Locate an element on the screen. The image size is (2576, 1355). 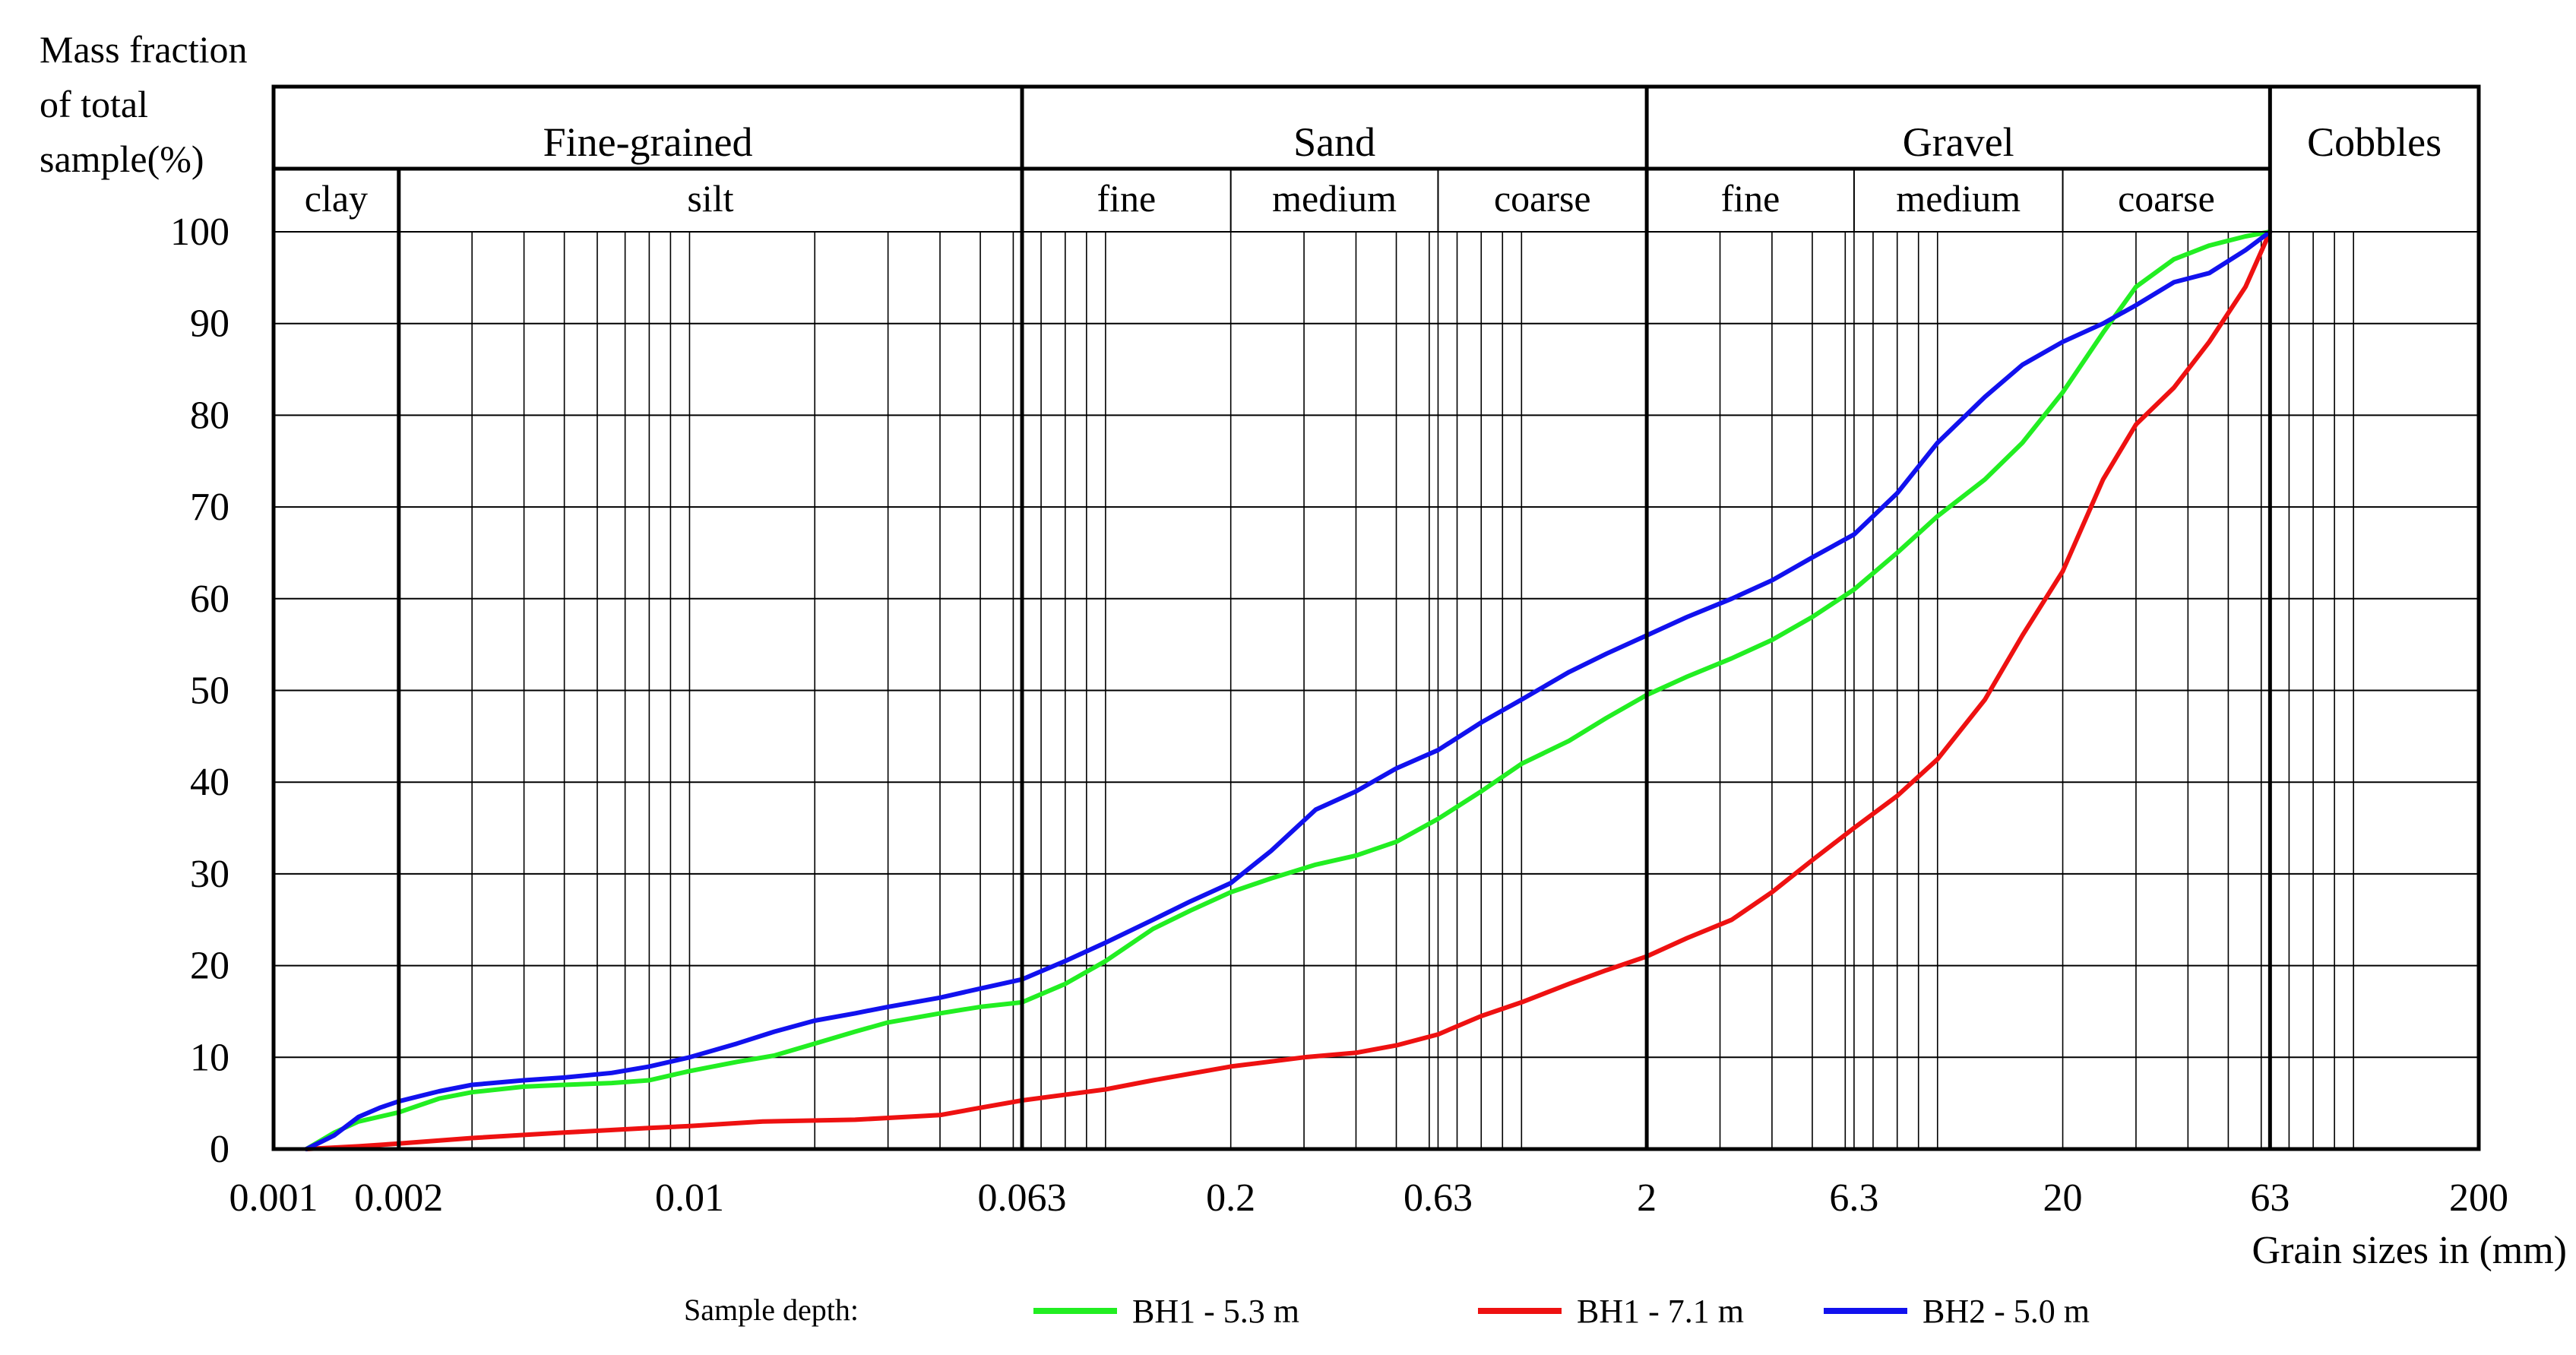
y-tick-label: 10 is located at coordinates (209, 1057).